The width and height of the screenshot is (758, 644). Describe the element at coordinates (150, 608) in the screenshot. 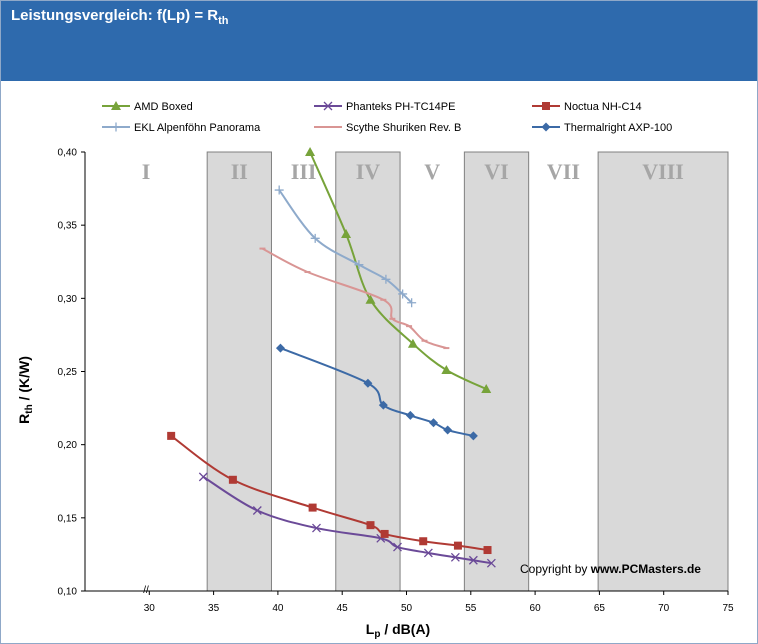

I see `x-tick-label: 30` at that location.